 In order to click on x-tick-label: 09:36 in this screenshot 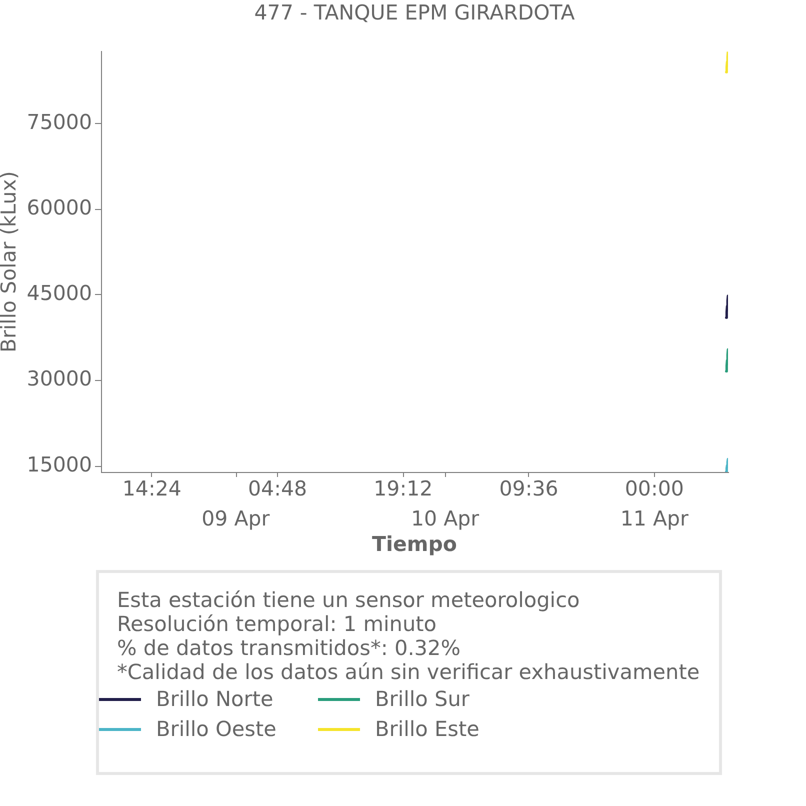, I will do `click(528, 488)`.